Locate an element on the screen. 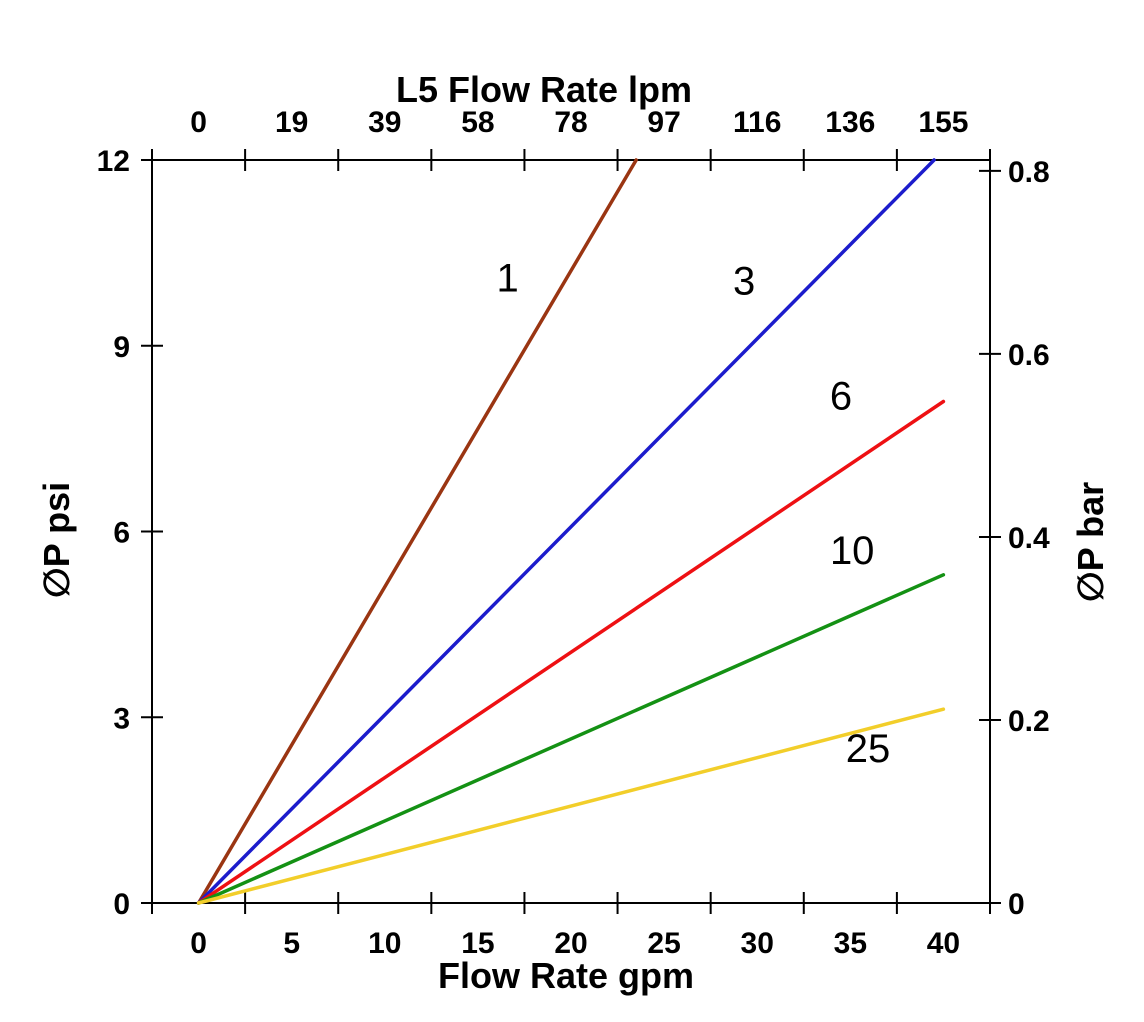  bottom-axis-tick-label: 20 is located at coordinates (570, 943).